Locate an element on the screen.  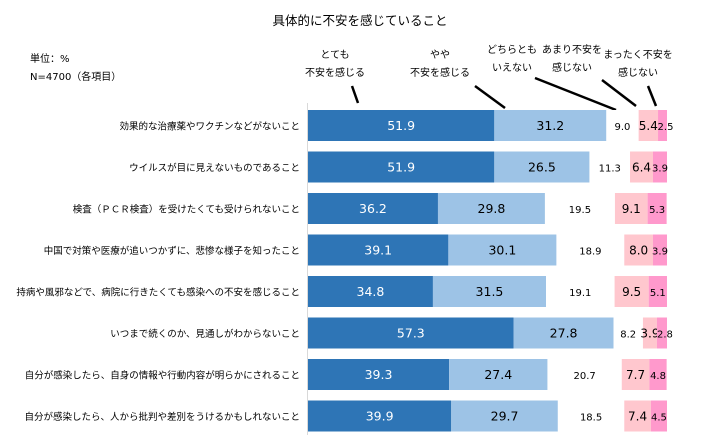
category-label: 中国で対策や医療が追いつかずに、悲惨な様子を知ったこと is located at coordinates (172, 251).